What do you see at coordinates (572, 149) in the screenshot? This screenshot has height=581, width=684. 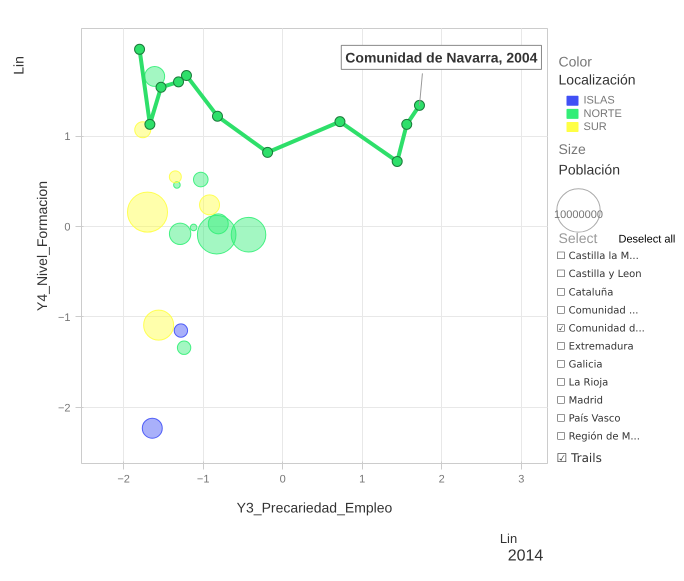 I see `text: Size` at bounding box center [572, 149].